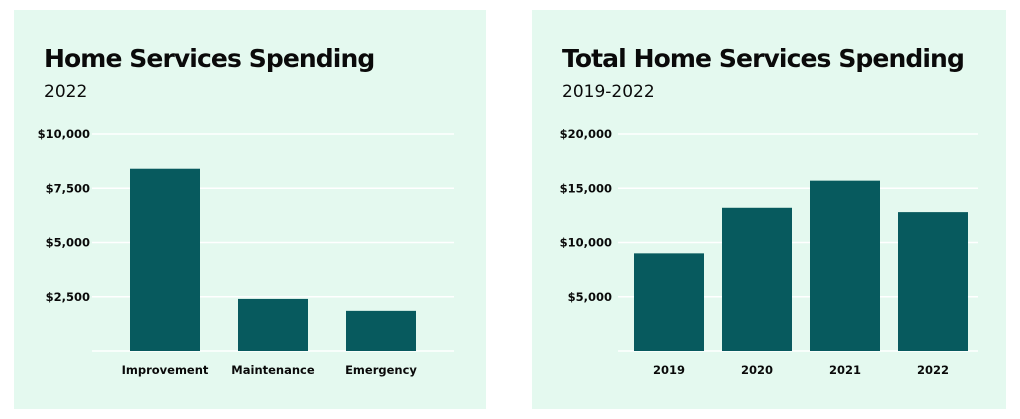  Describe the element at coordinates (763, 58) in the screenshot. I see `chart-title: Total Home Services Spending` at that location.